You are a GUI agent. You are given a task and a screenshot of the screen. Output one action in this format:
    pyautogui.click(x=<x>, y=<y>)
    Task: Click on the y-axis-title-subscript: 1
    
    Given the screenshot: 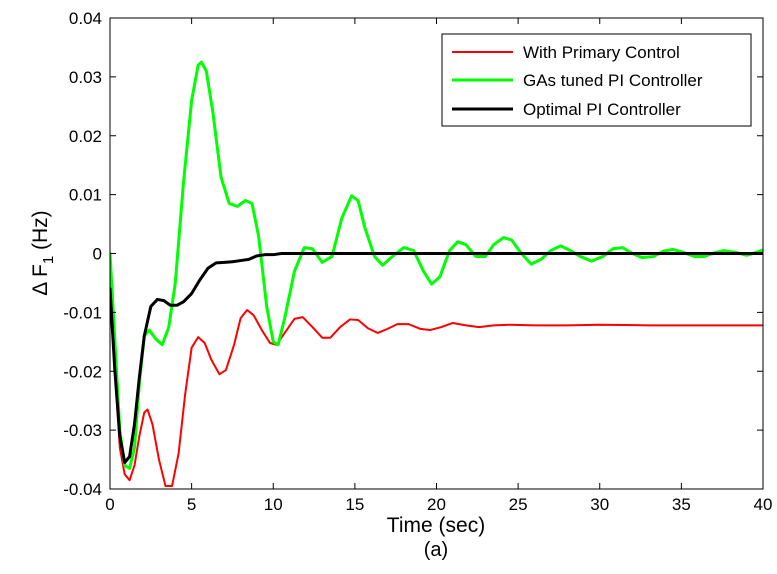 What is the action you would take?
    pyautogui.click(x=48, y=260)
    